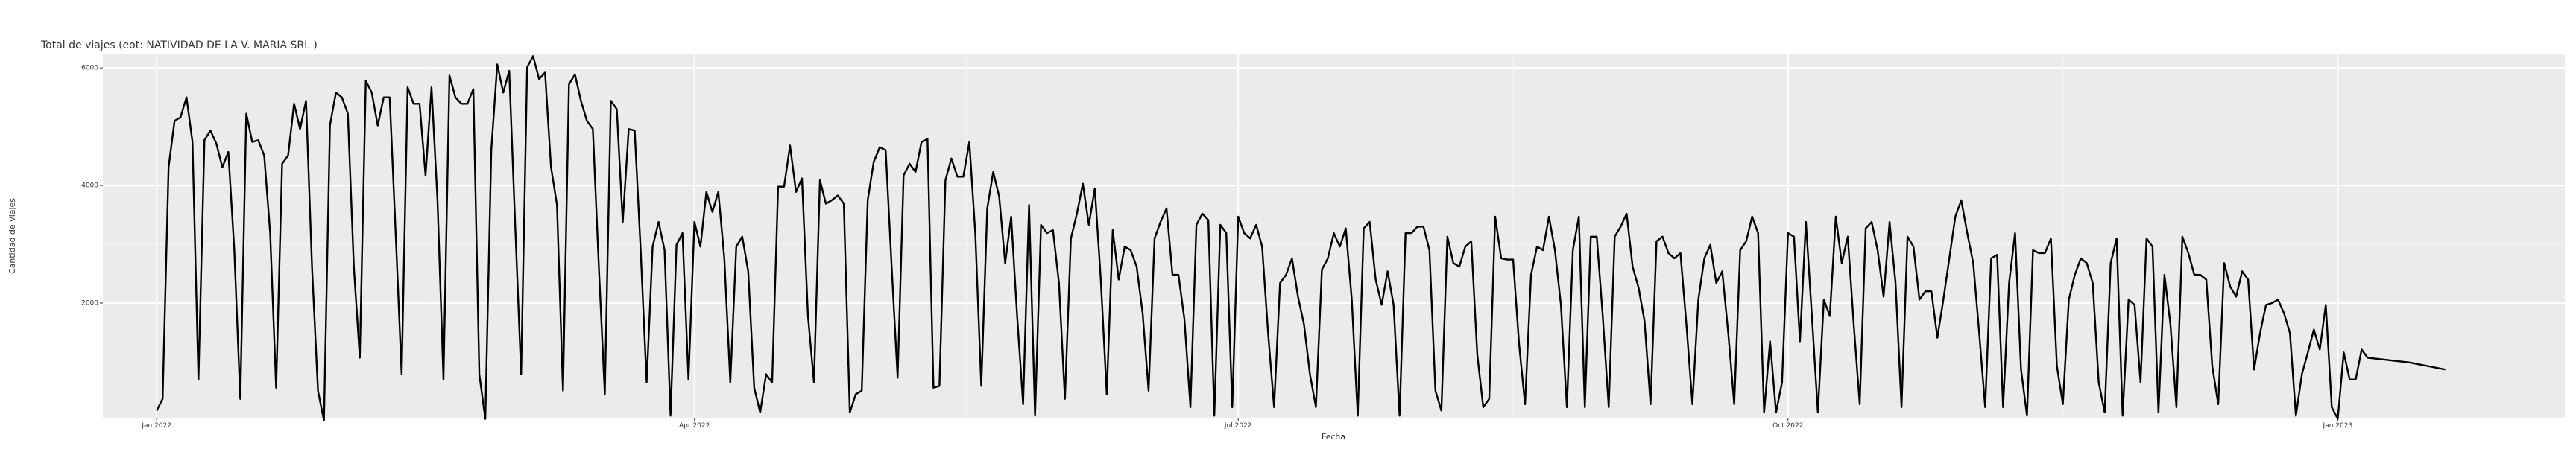 This screenshot has width=2576, height=449. What do you see at coordinates (1787, 426) in the screenshot?
I see `x-tick-label: Oct 2022` at bounding box center [1787, 426].